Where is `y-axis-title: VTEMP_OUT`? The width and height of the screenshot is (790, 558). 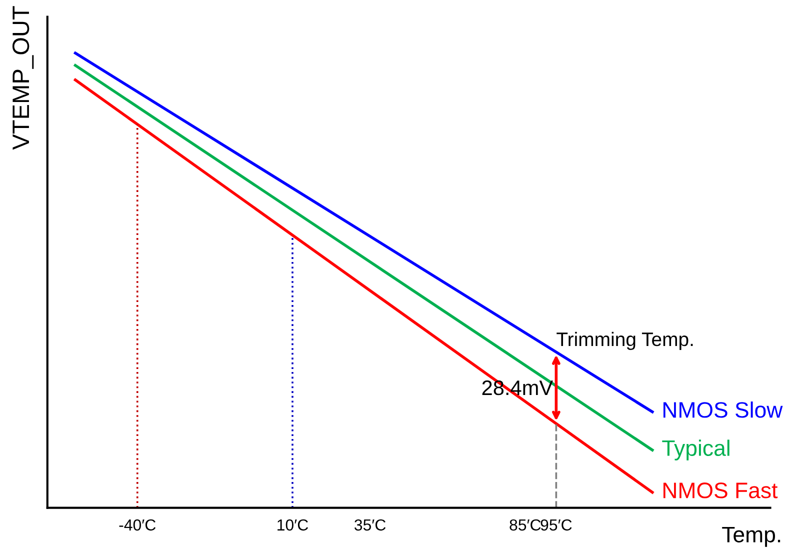 y-axis-title: VTEMP_OUT is located at coordinates (23, 78).